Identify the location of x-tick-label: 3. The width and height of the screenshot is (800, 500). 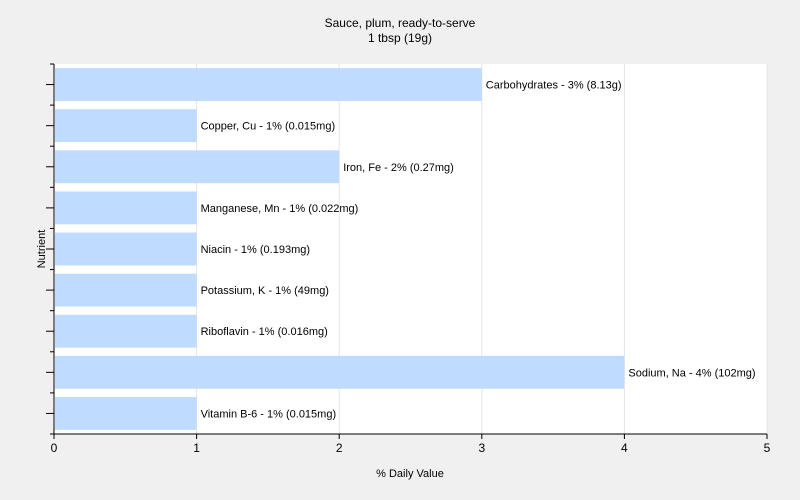
(481, 448).